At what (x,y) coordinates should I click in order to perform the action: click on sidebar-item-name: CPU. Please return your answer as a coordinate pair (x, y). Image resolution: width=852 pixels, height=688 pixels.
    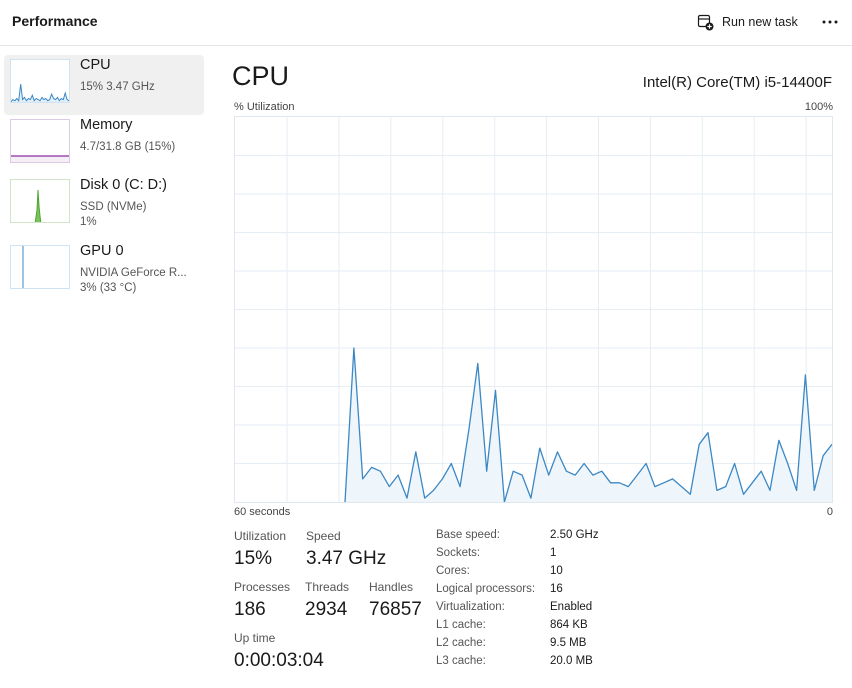
    Looking at the image, I should click on (95, 65).